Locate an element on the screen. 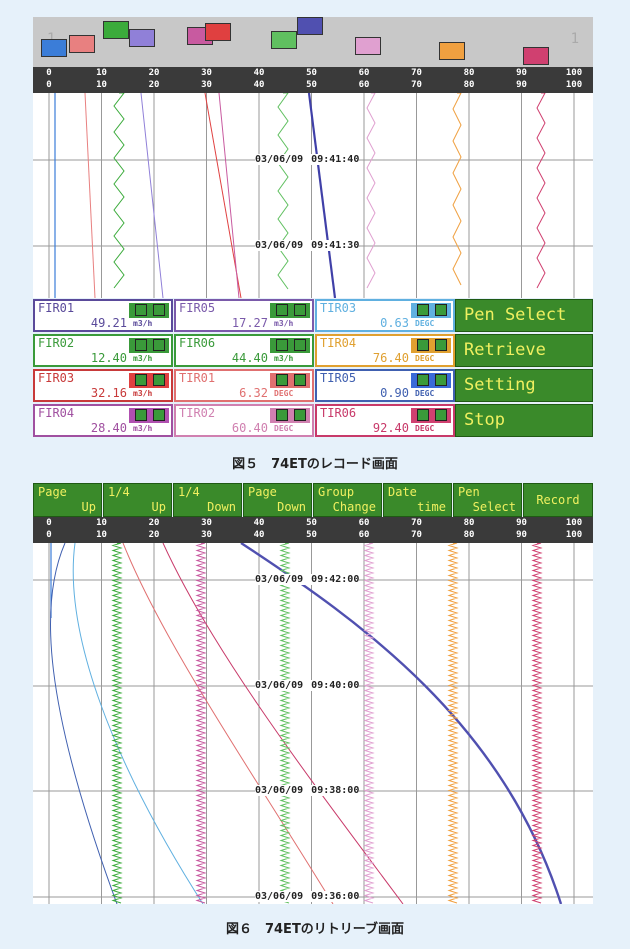  tag-box-tir01: TIR01 6.32 DEGC is located at coordinates (244, 385).